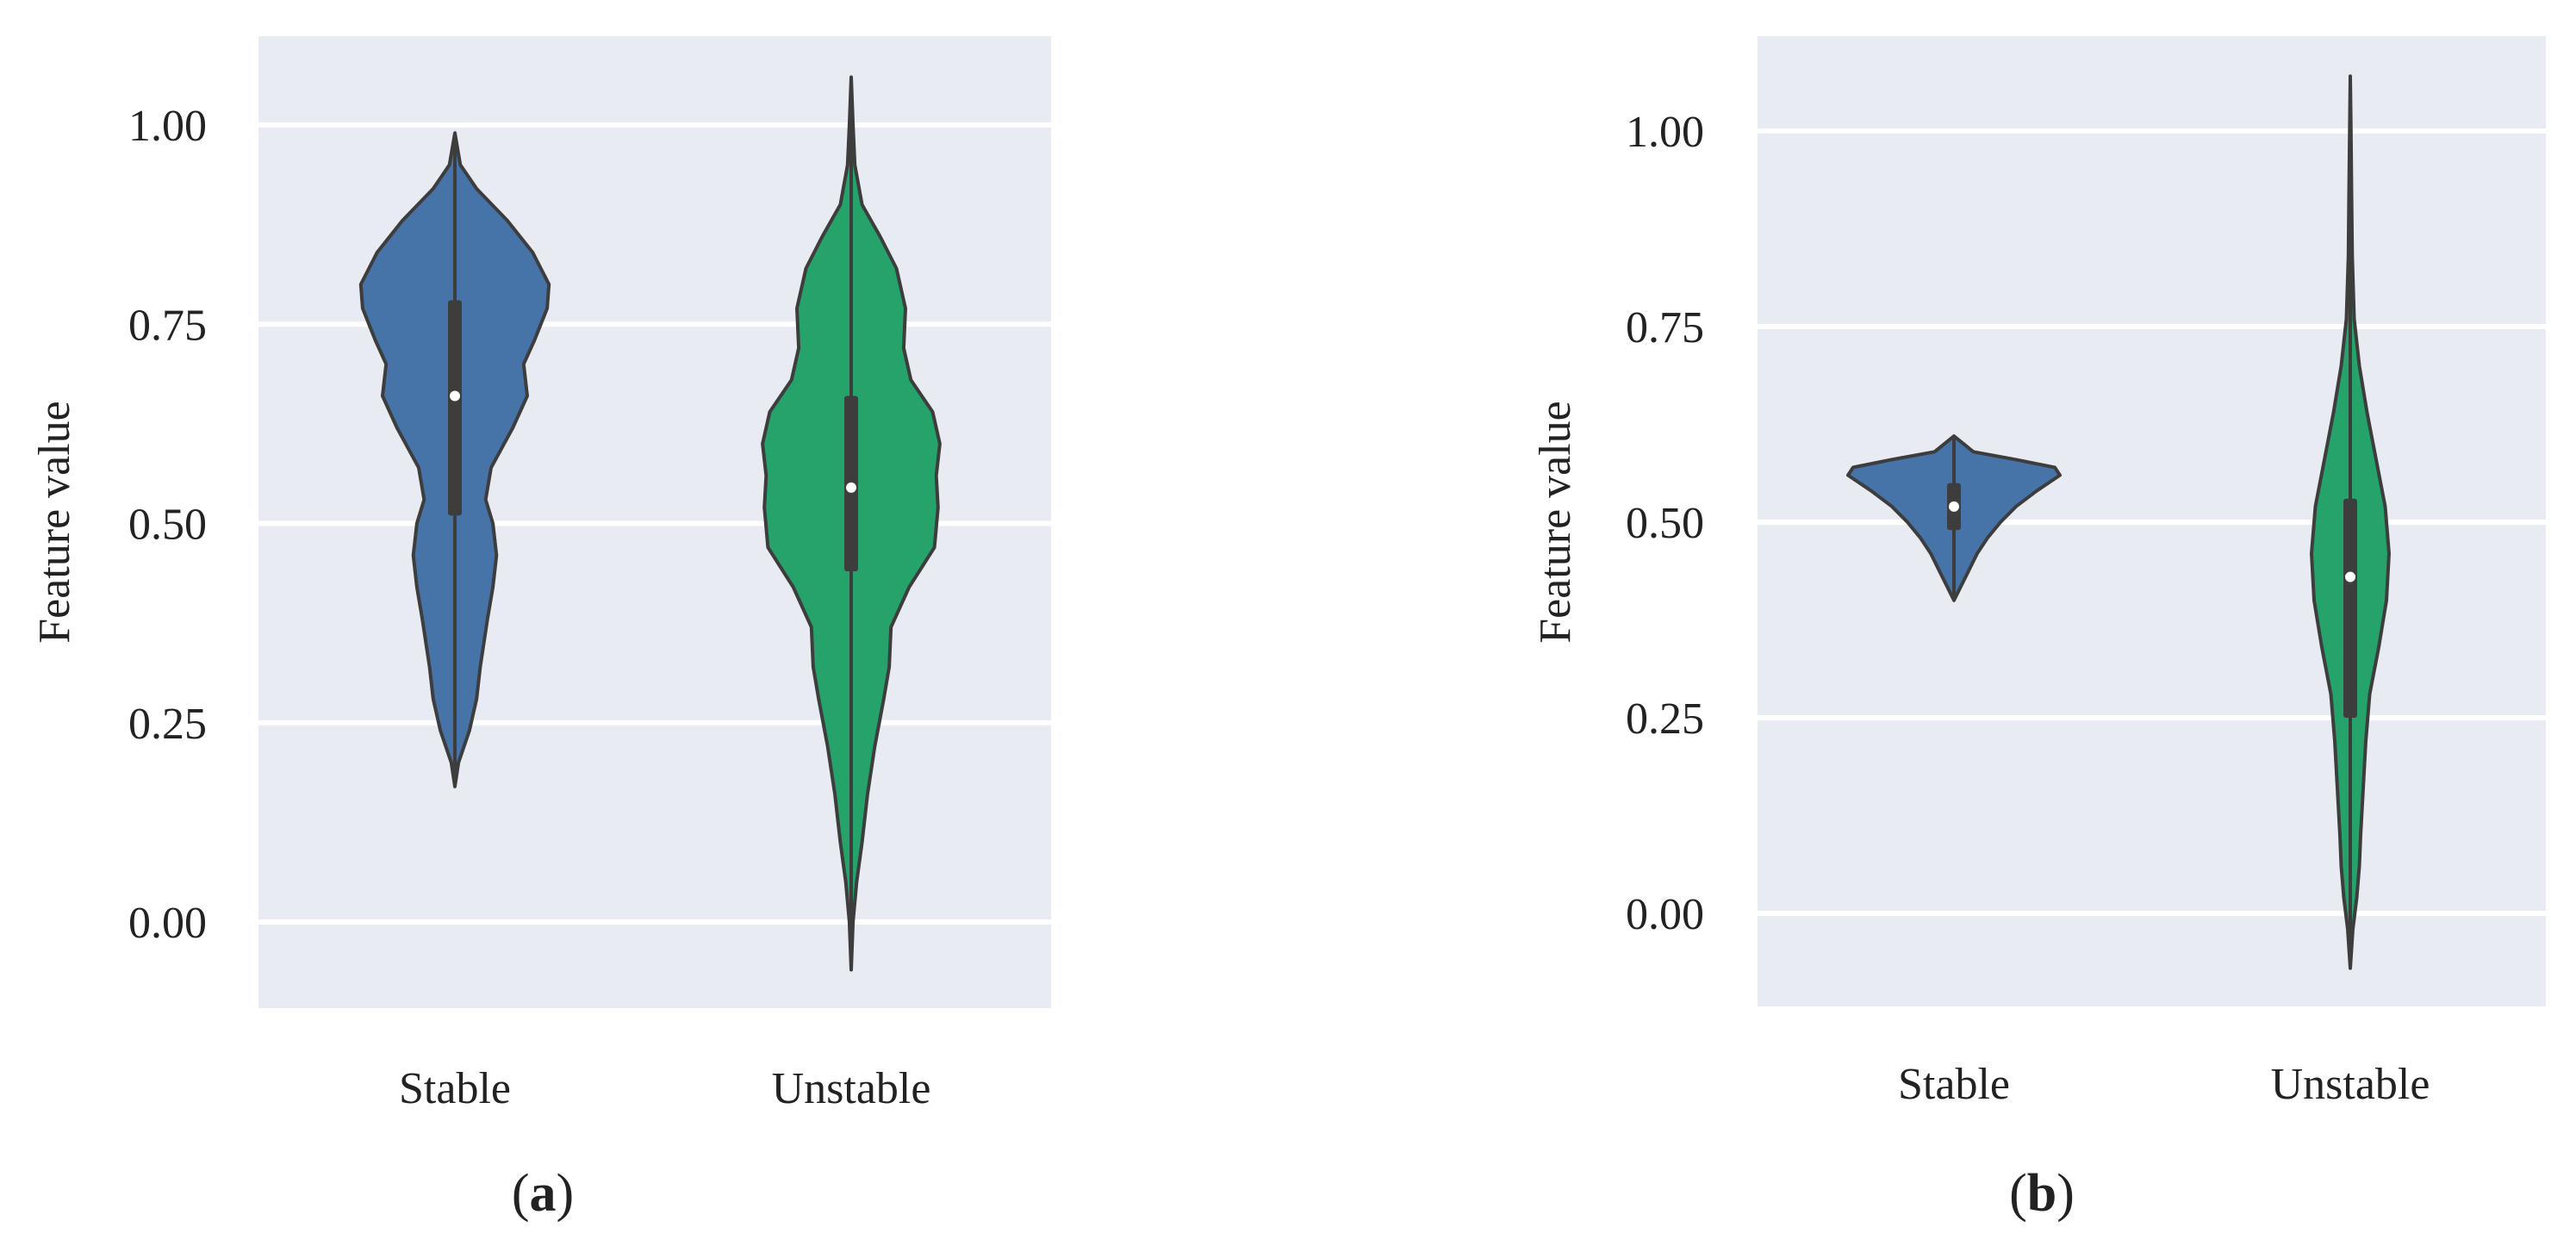 This screenshot has height=1252, width=2576. I want to click on iqr-box-unstable, so click(2350, 608).